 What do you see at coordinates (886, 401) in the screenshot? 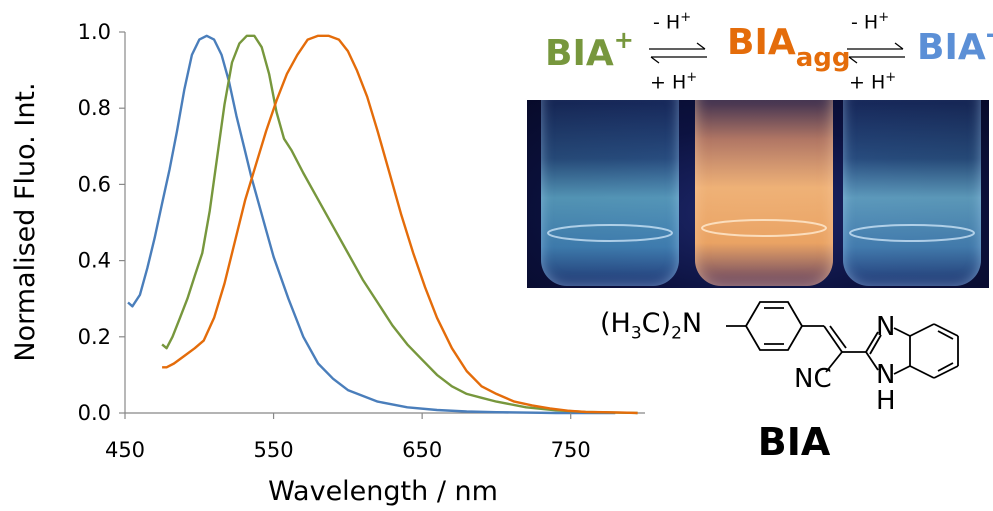
I see `imidazole-h: H` at bounding box center [886, 401].